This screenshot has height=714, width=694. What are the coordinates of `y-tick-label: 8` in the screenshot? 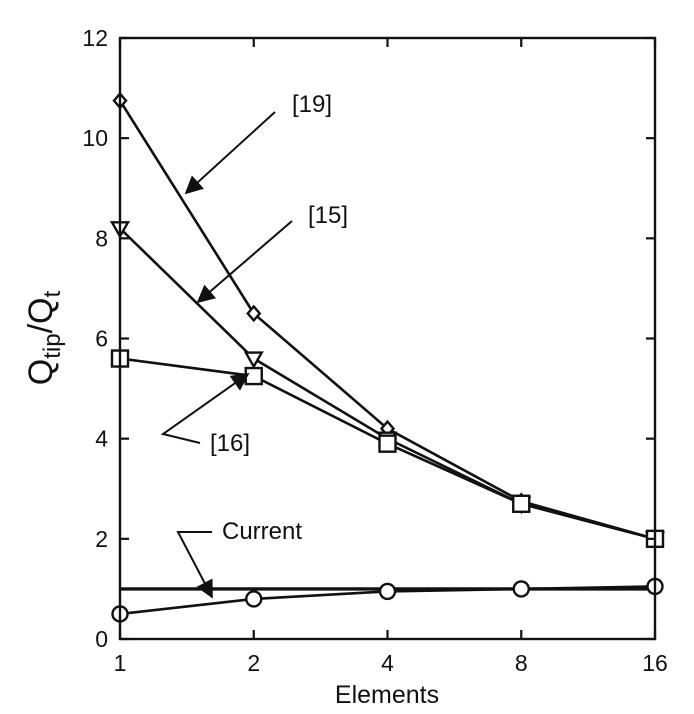 It's located at (101, 238).